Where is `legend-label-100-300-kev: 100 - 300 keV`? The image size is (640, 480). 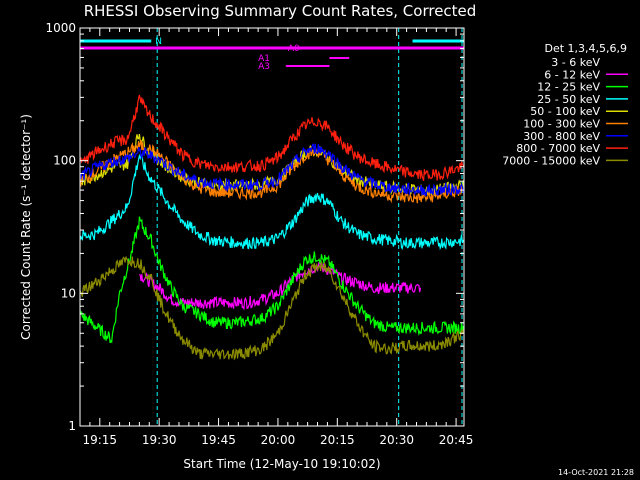
legend-label-100-300-kev: 100 - 300 keV is located at coordinates (561, 124).